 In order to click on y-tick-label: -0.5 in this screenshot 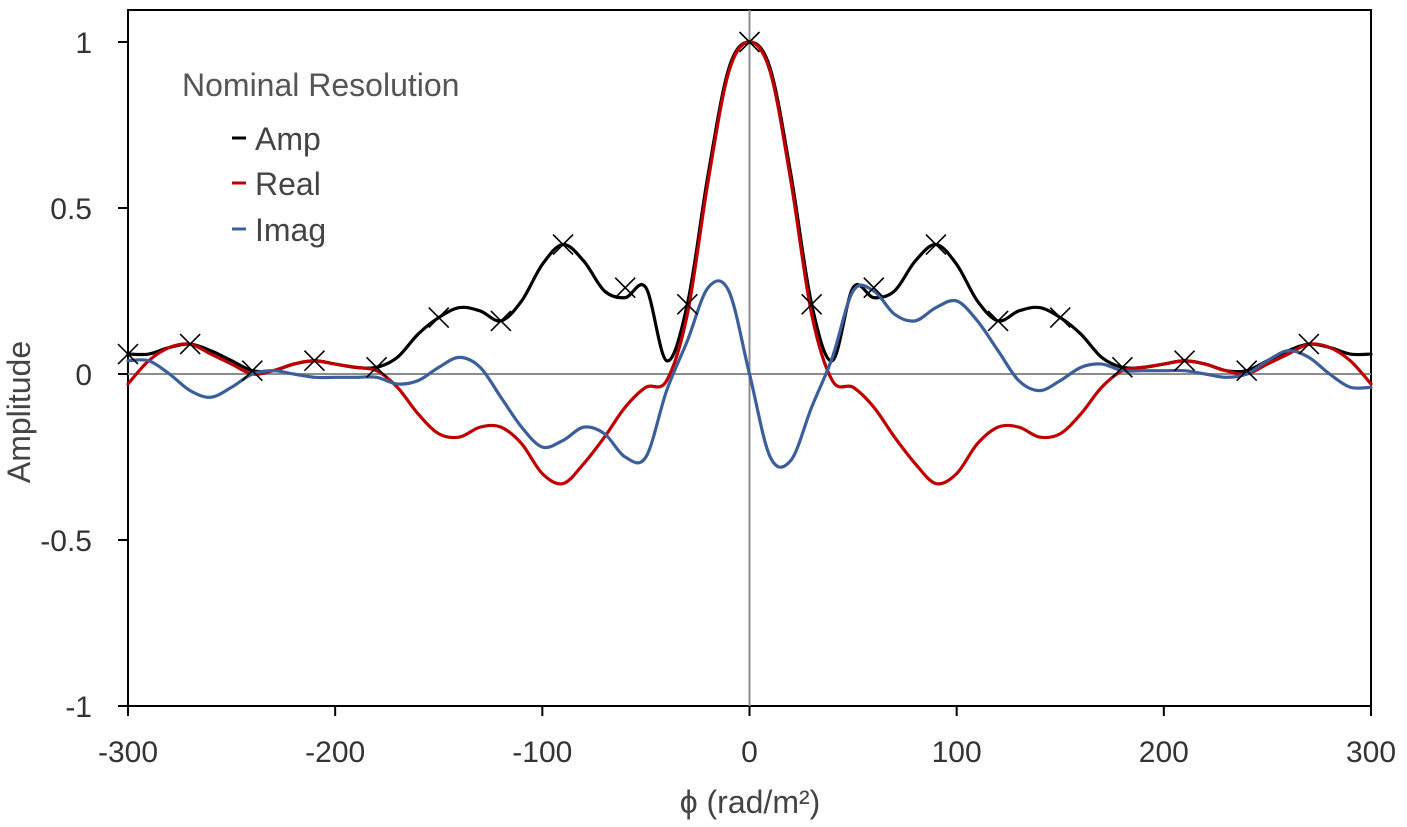, I will do `click(66, 541)`.